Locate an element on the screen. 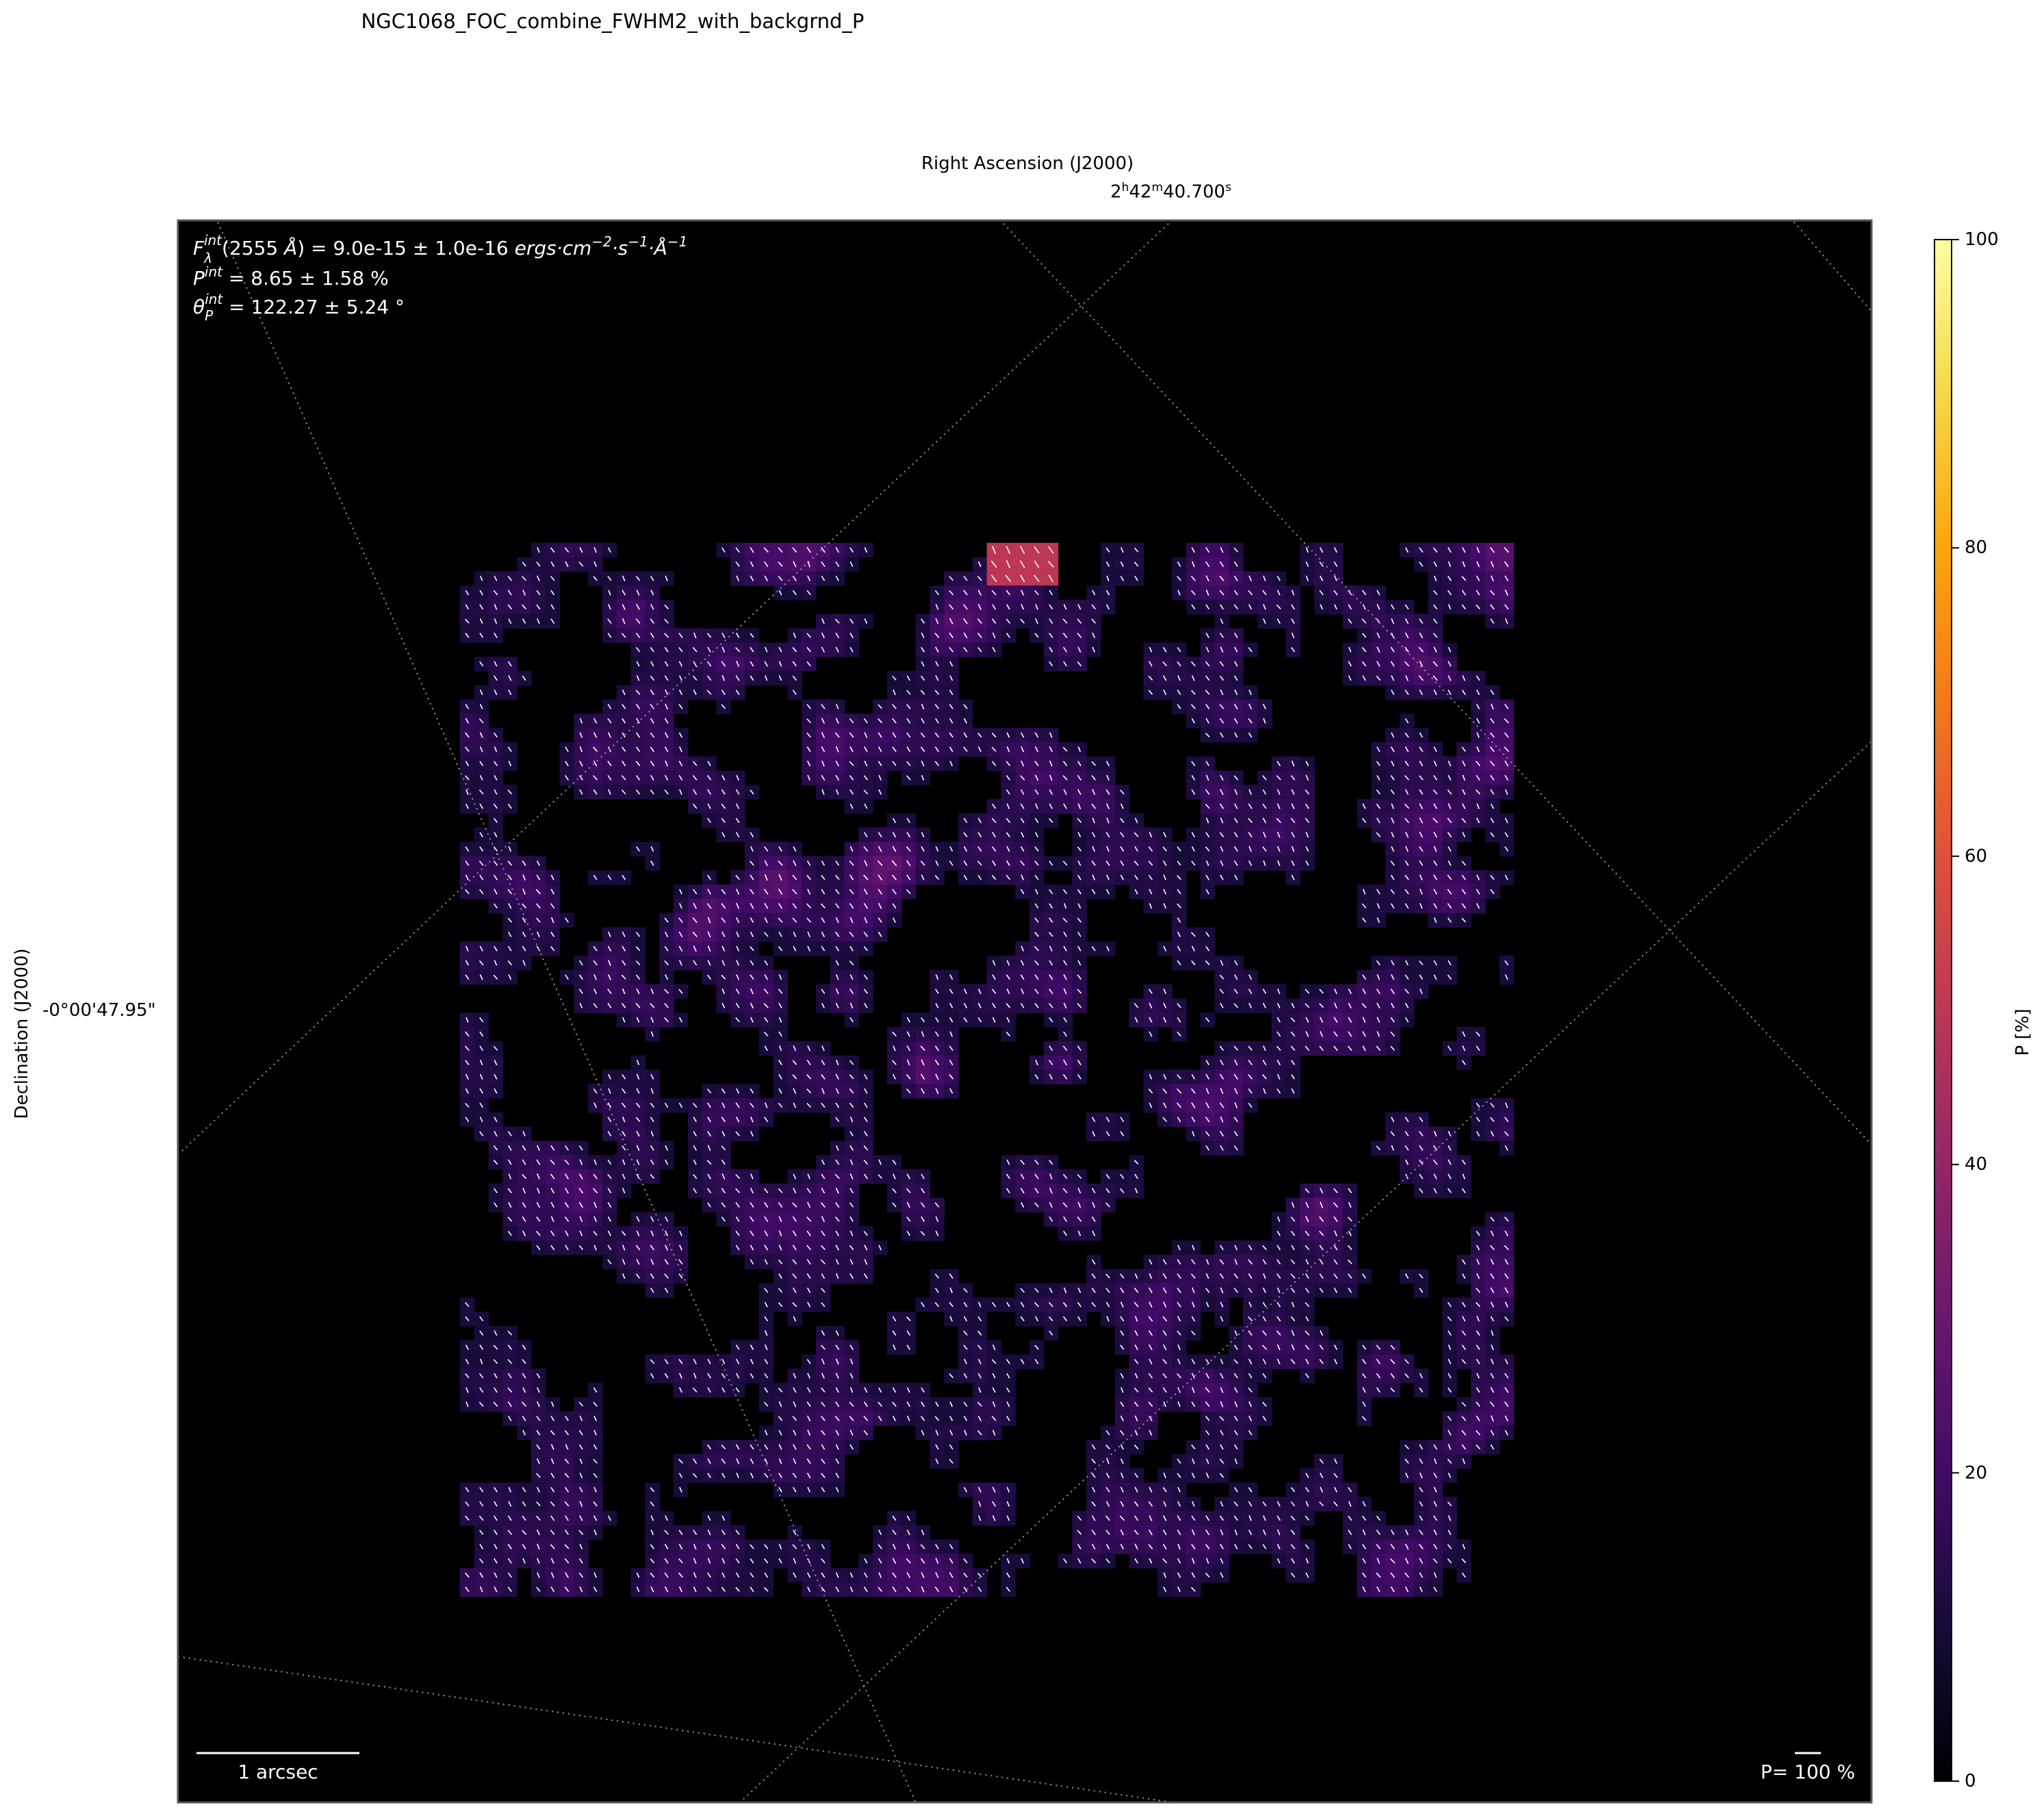  x-axis-label: Right Ascension (J2000) is located at coordinates (1027, 164).